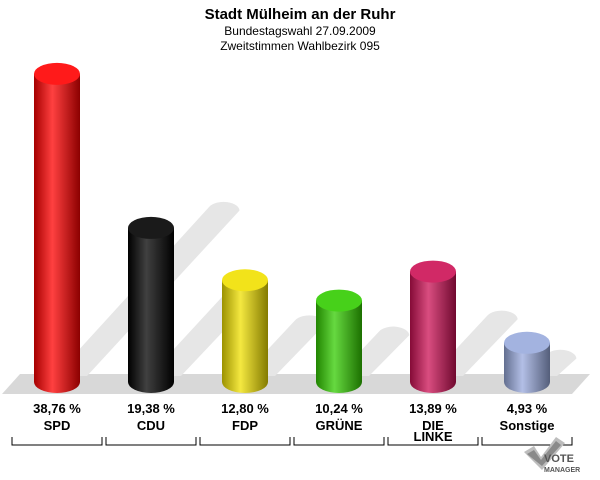 This screenshot has width=600, height=480. Describe the element at coordinates (300, 31) in the screenshot. I see `chart-subtitle-date: Bundestagswahl 27.09.2009` at that location.